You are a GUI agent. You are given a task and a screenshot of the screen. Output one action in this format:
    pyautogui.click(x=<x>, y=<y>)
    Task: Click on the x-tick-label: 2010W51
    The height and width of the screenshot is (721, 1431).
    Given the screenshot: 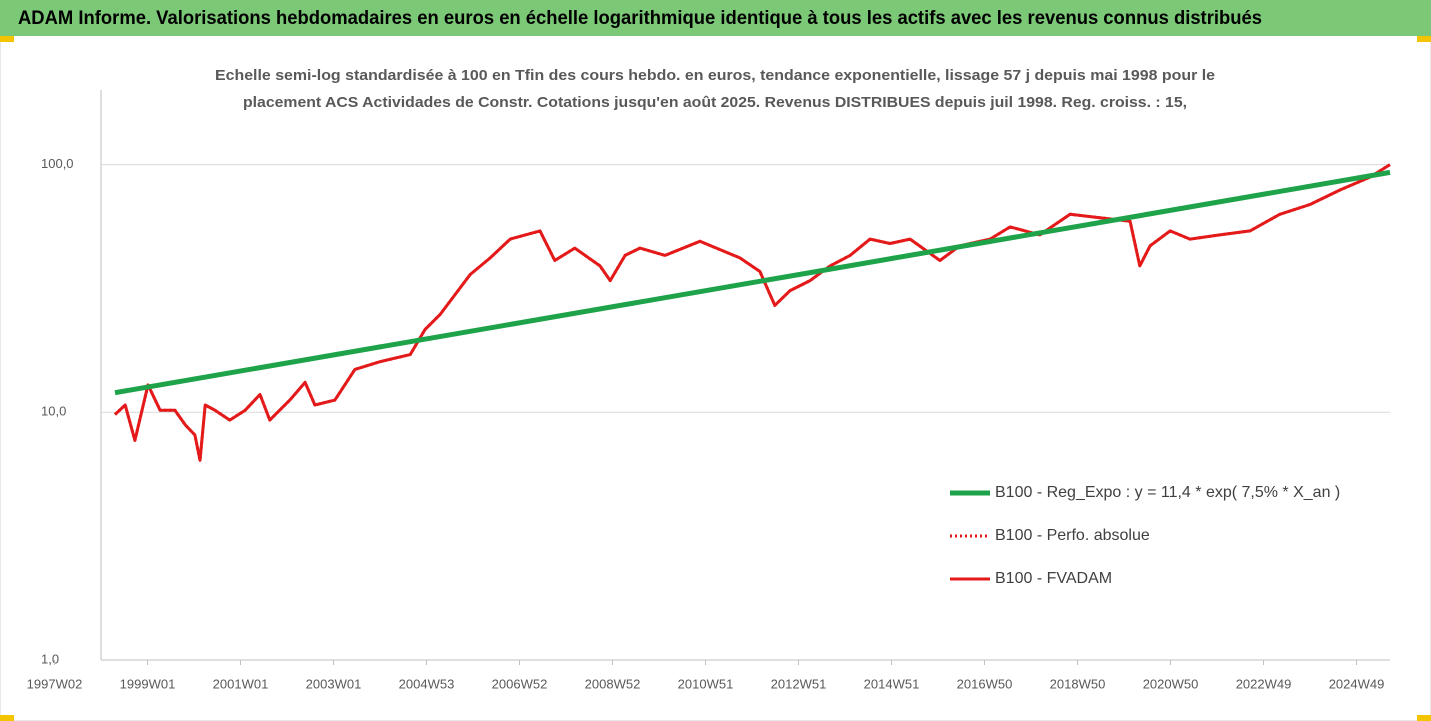 What is the action you would take?
    pyautogui.click(x=706, y=683)
    